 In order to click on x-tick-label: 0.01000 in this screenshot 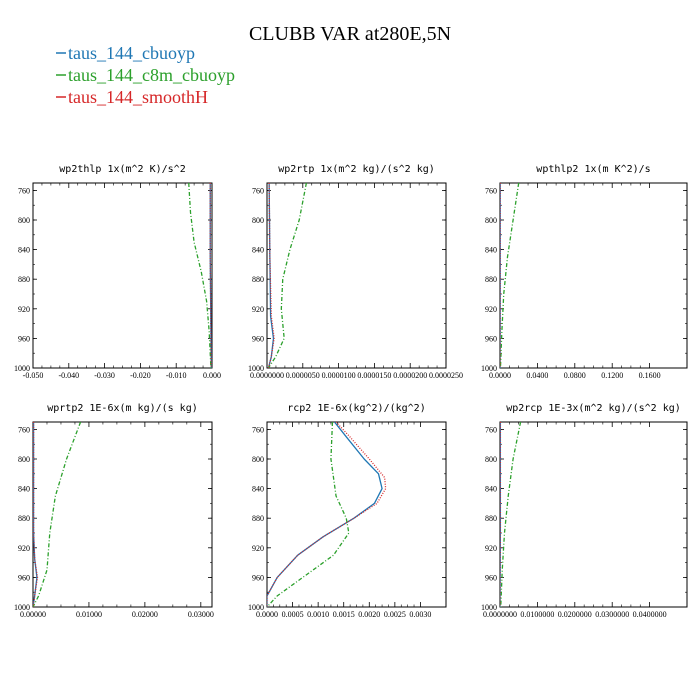, I will do `click(89, 614)`.